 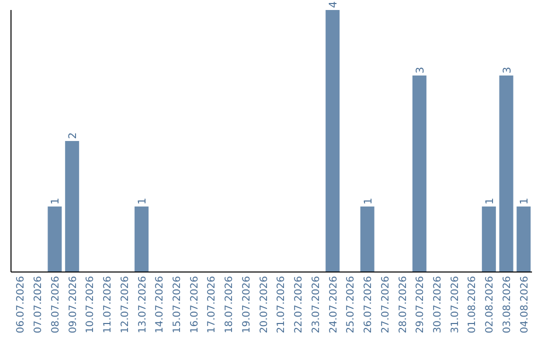 I want to click on x-tick-label: 22.07.2026, so click(x=299, y=305).